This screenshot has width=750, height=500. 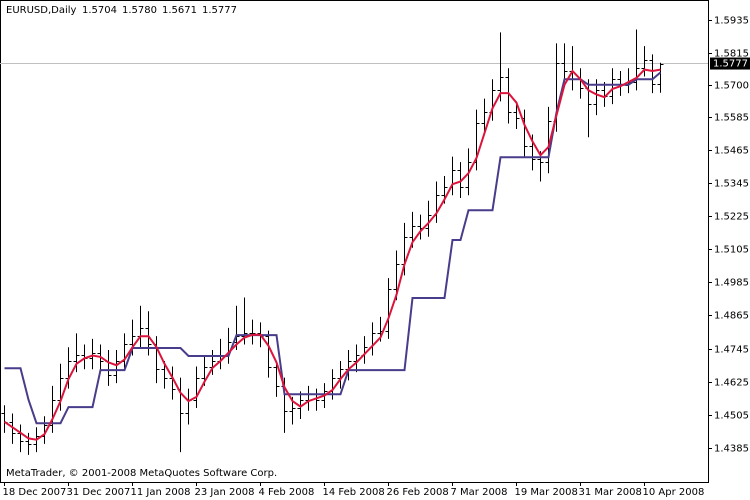 I want to click on x-tick-label: 18 Dec 2007, so click(x=35, y=492).